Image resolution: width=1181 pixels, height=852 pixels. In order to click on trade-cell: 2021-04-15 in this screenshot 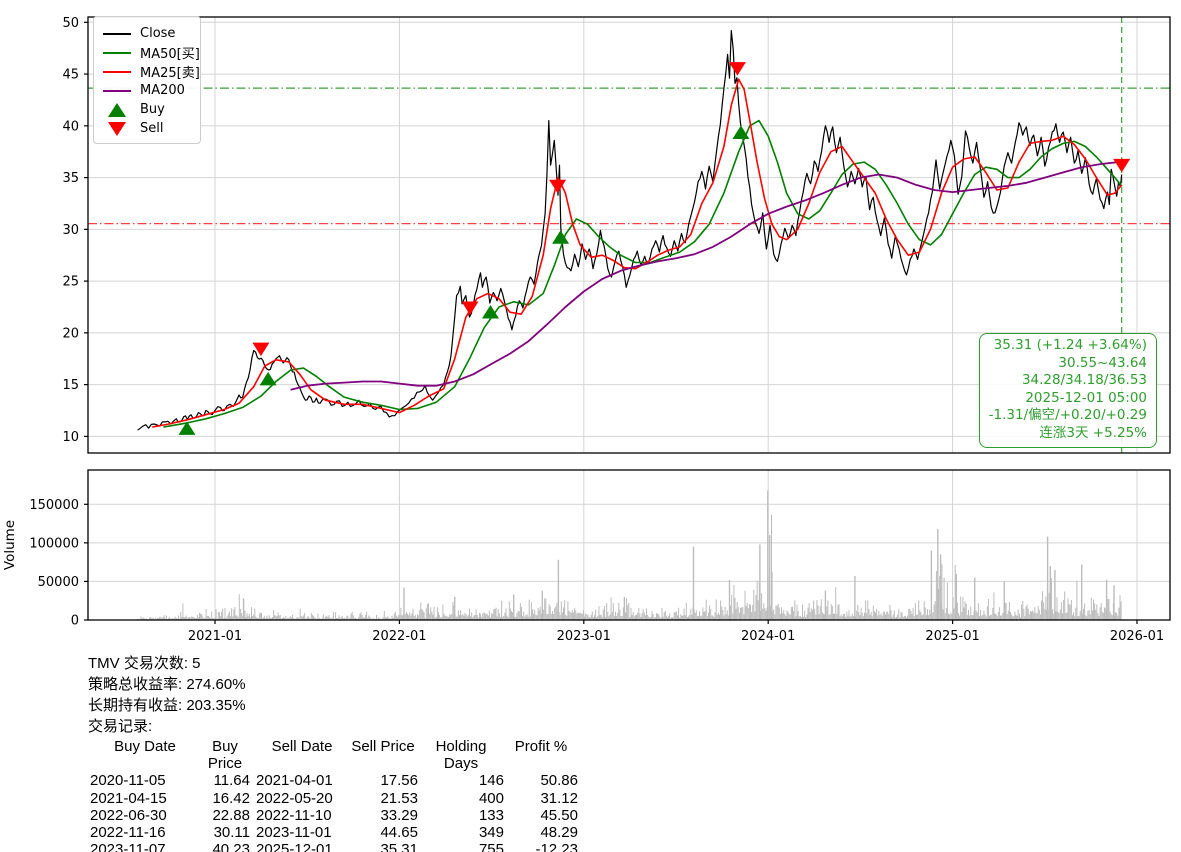, I will do `click(128, 798)`.